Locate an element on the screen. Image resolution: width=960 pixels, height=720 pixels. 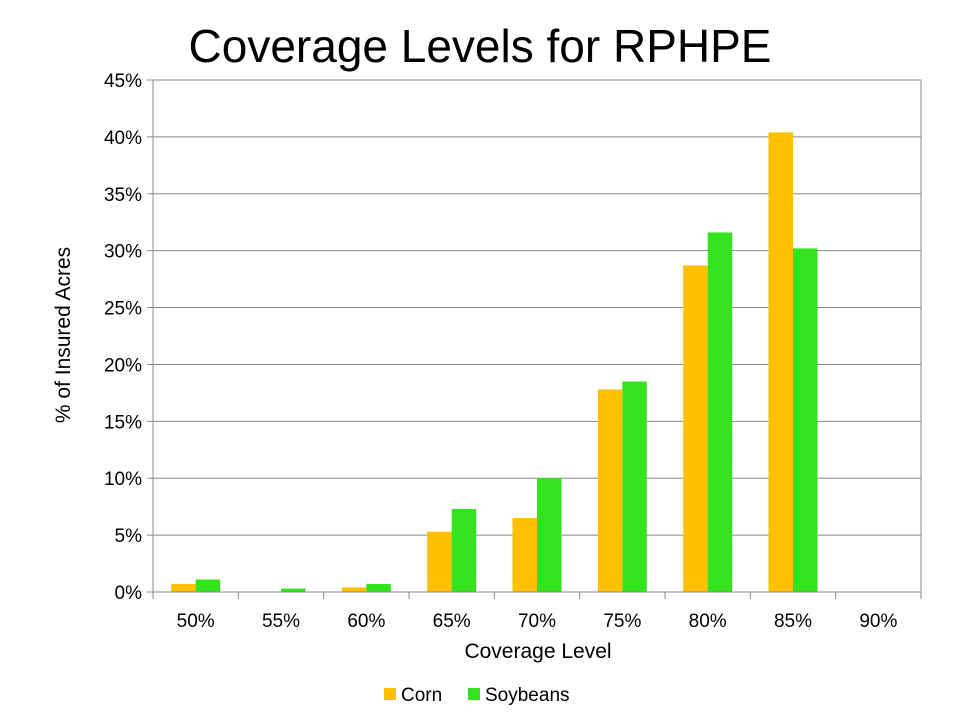
y-tick-label: 10% is located at coordinates (123, 479).